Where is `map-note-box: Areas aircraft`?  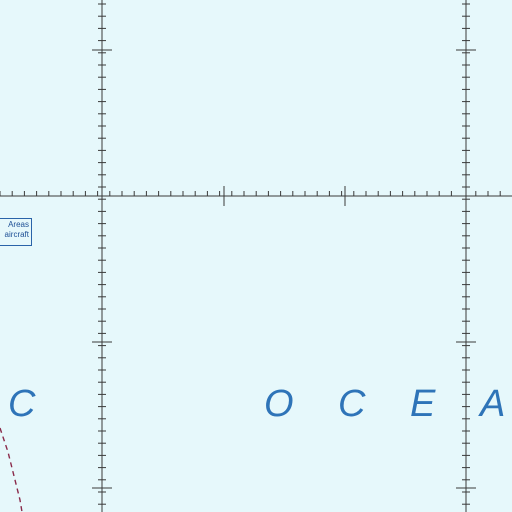
map-note-box: Areas aircraft is located at coordinates (16, 232).